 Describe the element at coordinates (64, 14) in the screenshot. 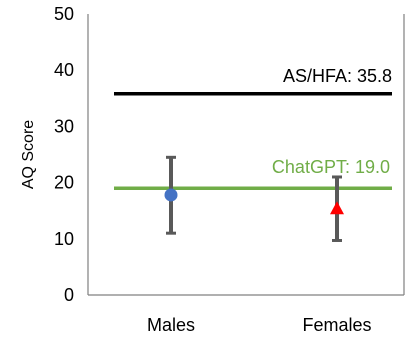

I see `y-tick-label: 50` at that location.